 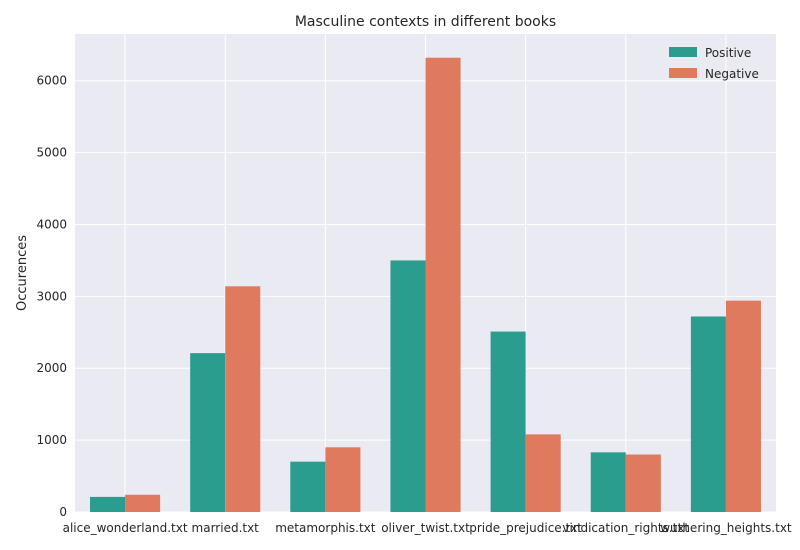 I want to click on y-tick-label: 3000, so click(x=51, y=296).